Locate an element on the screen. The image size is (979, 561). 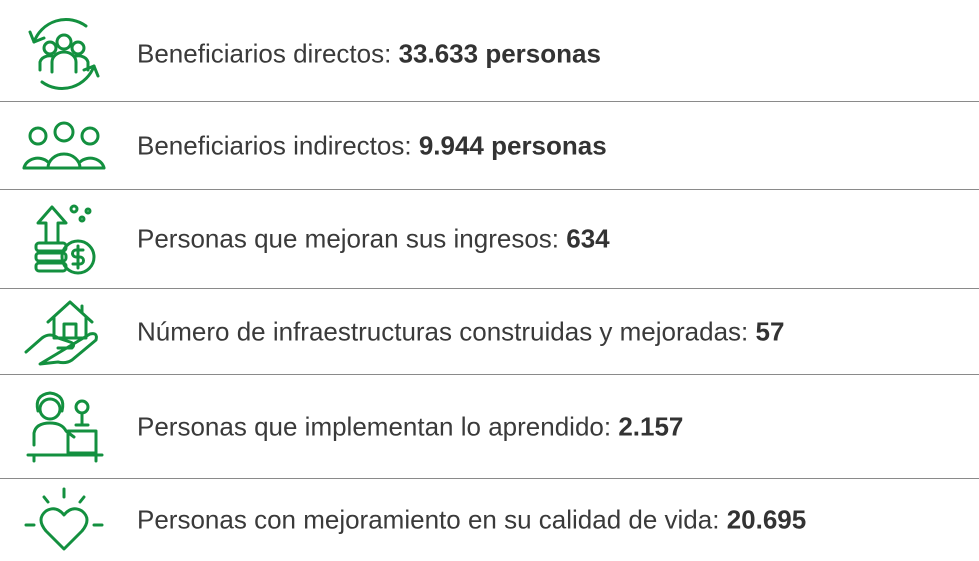
stat-text: Beneficiarios indirectos: 9.944 personas is located at coordinates (372, 145).